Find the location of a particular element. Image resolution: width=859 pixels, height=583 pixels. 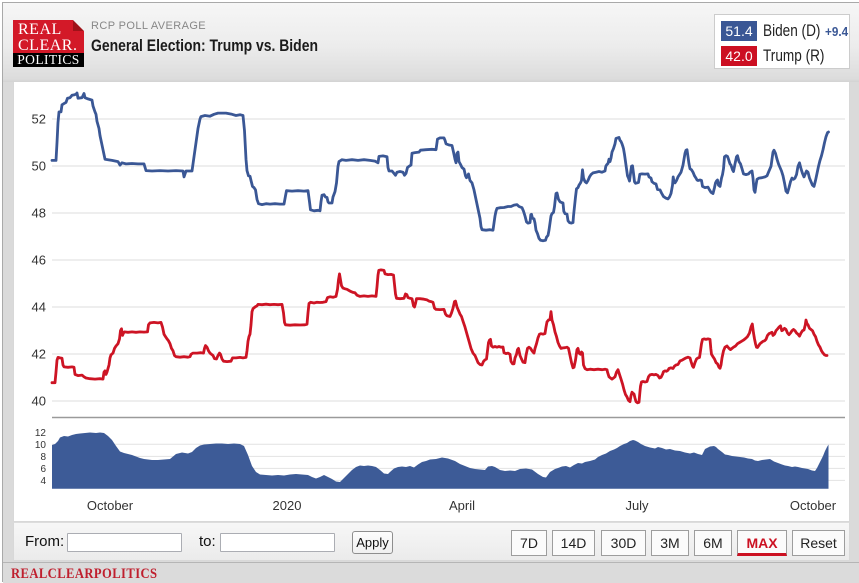

svg-text: 42 is located at coordinates (39, 354).